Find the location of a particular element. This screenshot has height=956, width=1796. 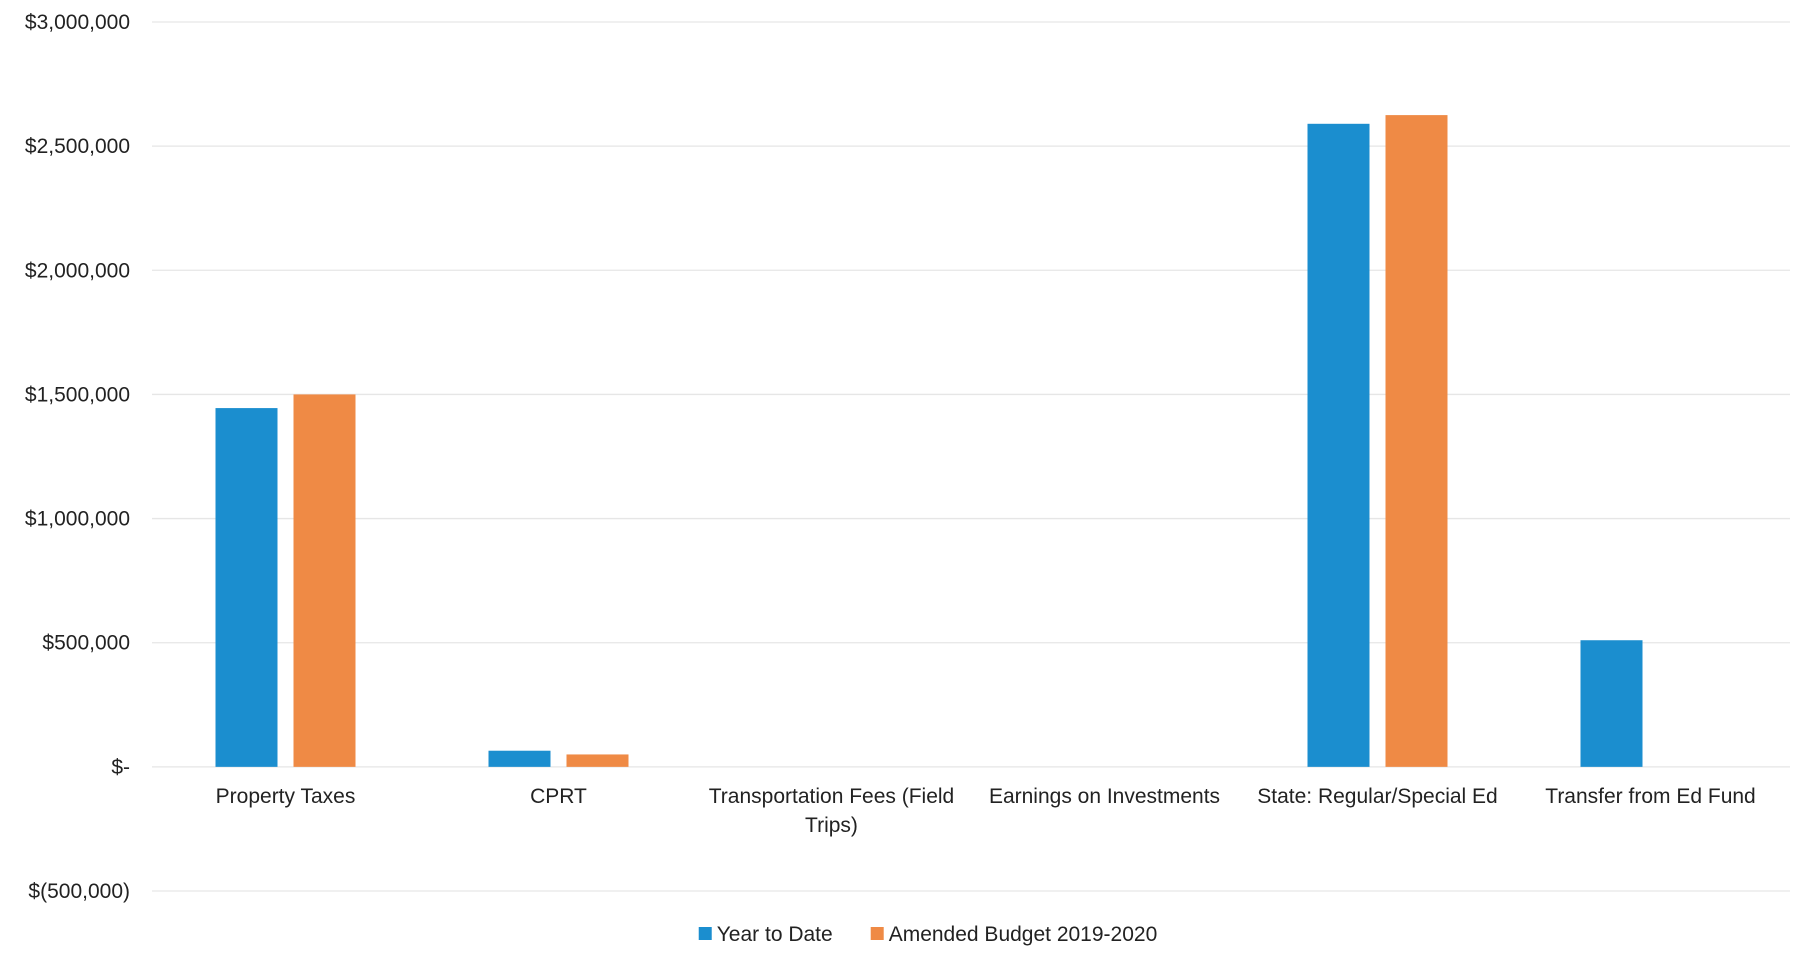

y-tick-label: $500,000 is located at coordinates (86, 643).